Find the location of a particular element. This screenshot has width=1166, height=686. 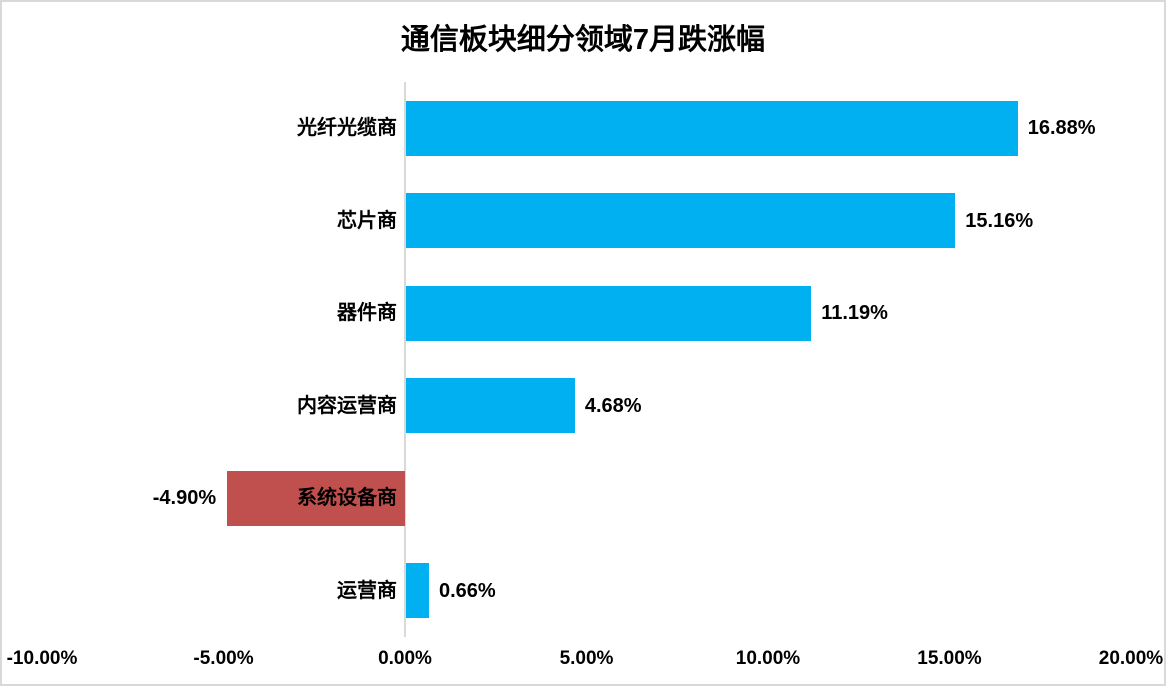

value-label: 15.16% is located at coordinates (999, 220).